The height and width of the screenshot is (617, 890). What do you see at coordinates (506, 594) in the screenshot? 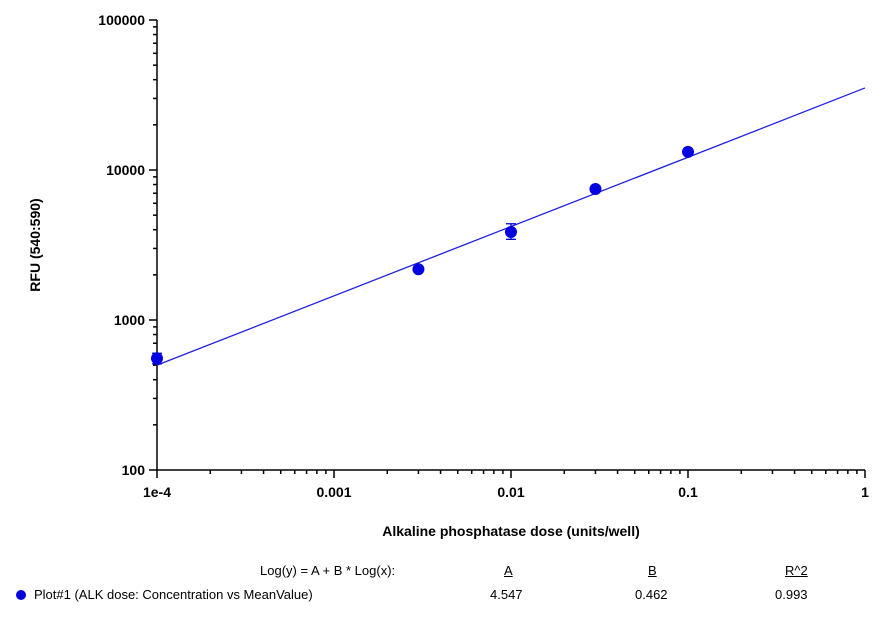
I see `fit-value-a: 4.547` at bounding box center [506, 594].